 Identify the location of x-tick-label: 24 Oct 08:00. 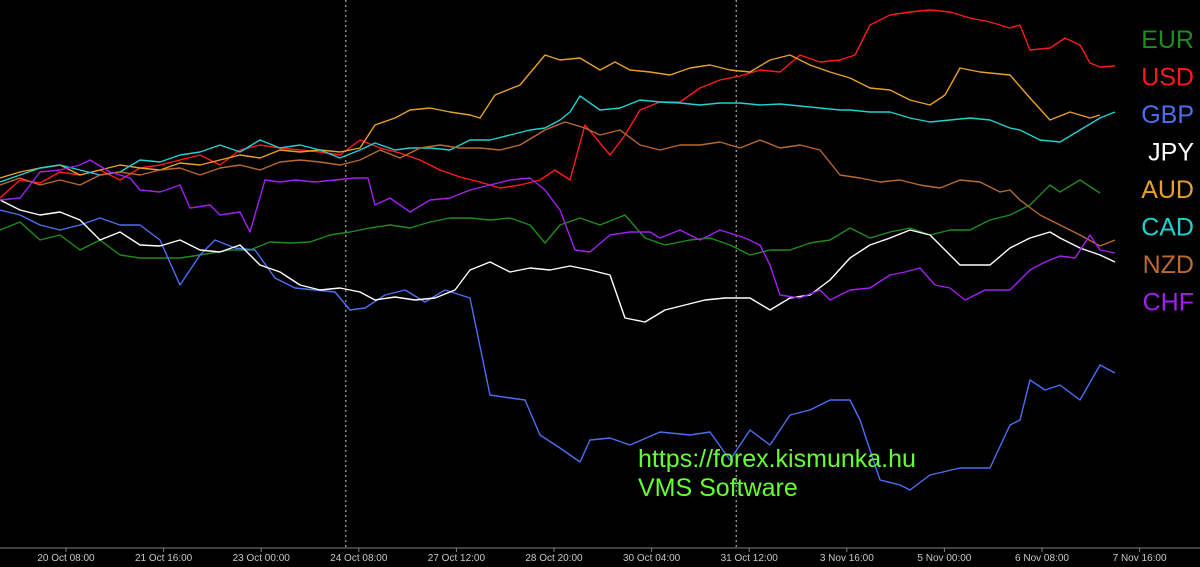
(359, 558).